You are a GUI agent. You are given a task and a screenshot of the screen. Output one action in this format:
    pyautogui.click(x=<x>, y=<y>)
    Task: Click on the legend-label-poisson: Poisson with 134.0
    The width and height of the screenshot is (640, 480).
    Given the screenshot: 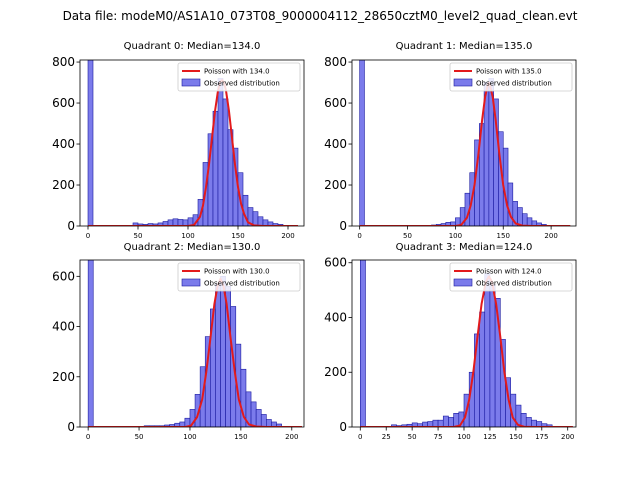 What is the action you would take?
    pyautogui.click(x=237, y=72)
    